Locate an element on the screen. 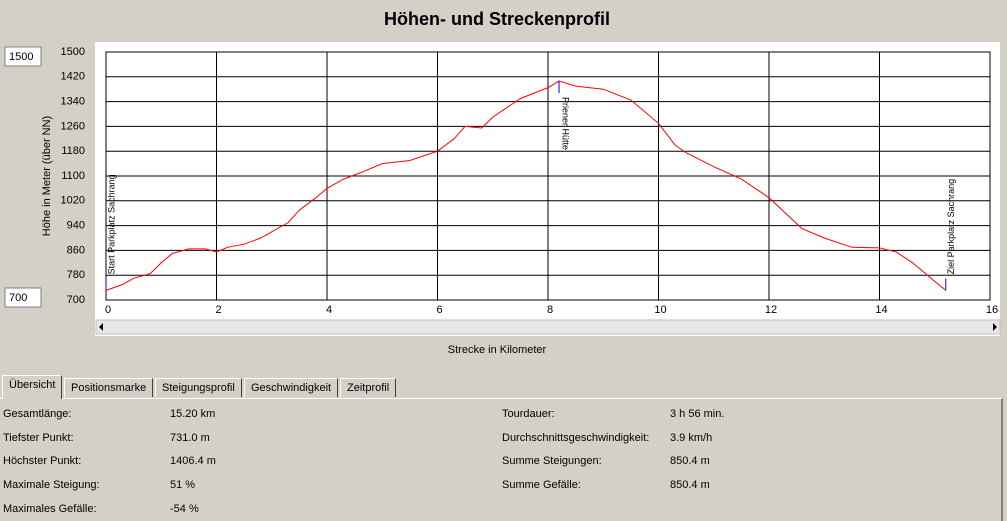 The height and width of the screenshot is (521, 1007). y-tick-label: 1340 is located at coordinates (73, 102).